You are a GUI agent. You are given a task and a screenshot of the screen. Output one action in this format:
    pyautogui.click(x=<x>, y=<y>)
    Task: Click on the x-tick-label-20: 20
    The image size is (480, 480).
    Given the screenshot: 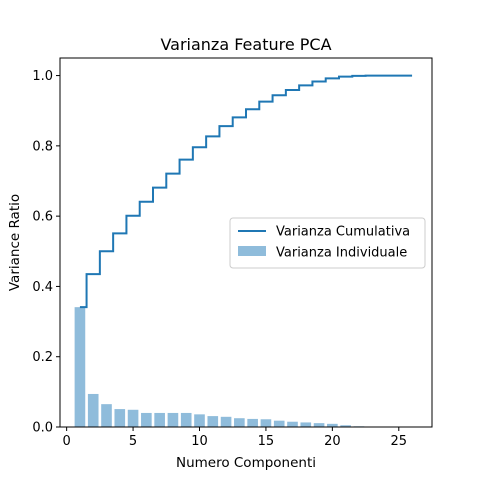 What is the action you would take?
    pyautogui.click(x=332, y=441)
    